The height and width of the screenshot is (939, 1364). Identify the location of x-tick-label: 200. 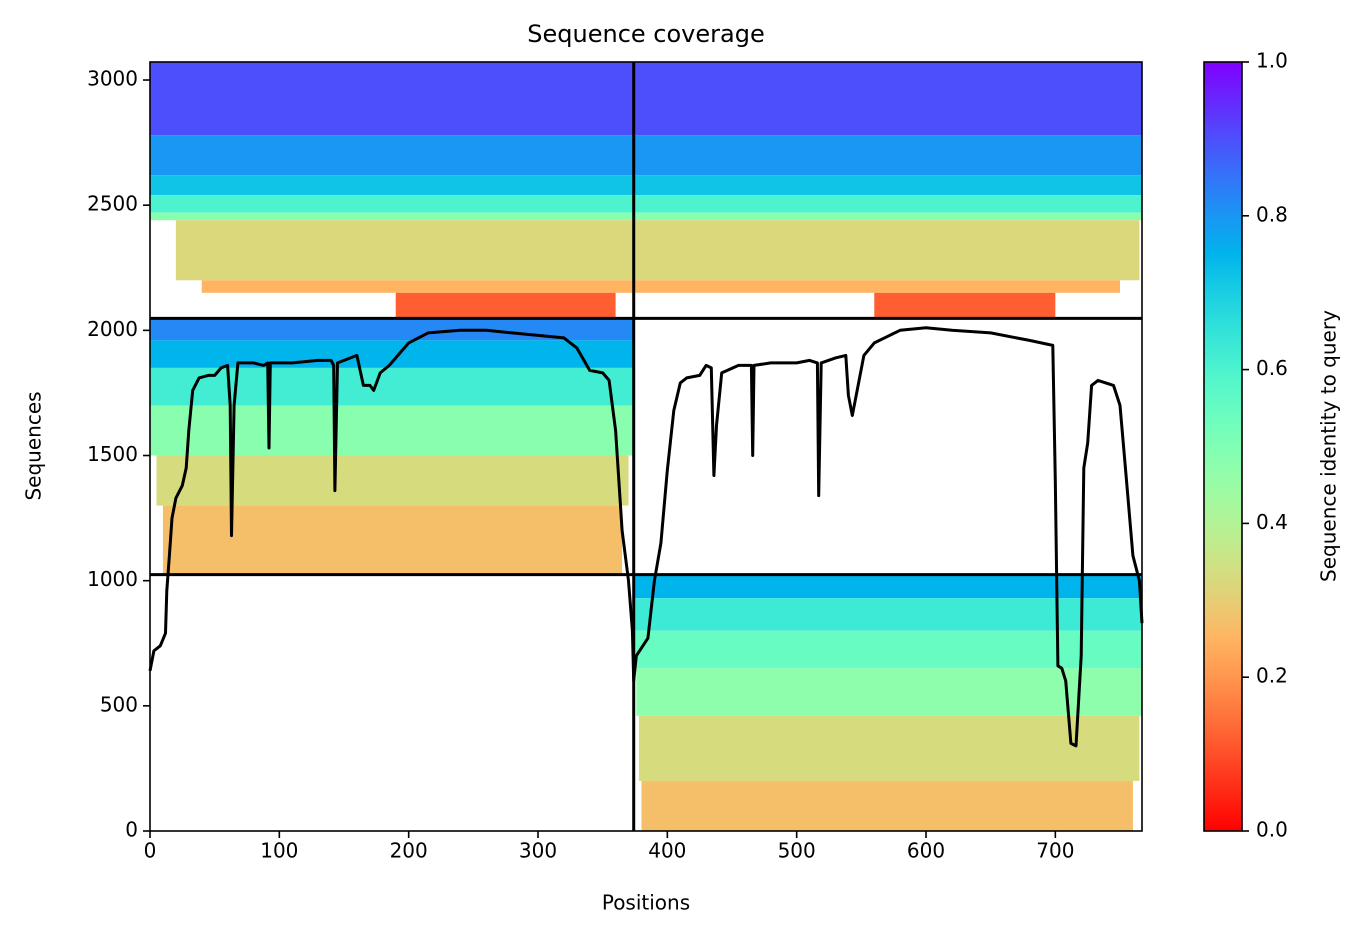
(409, 851).